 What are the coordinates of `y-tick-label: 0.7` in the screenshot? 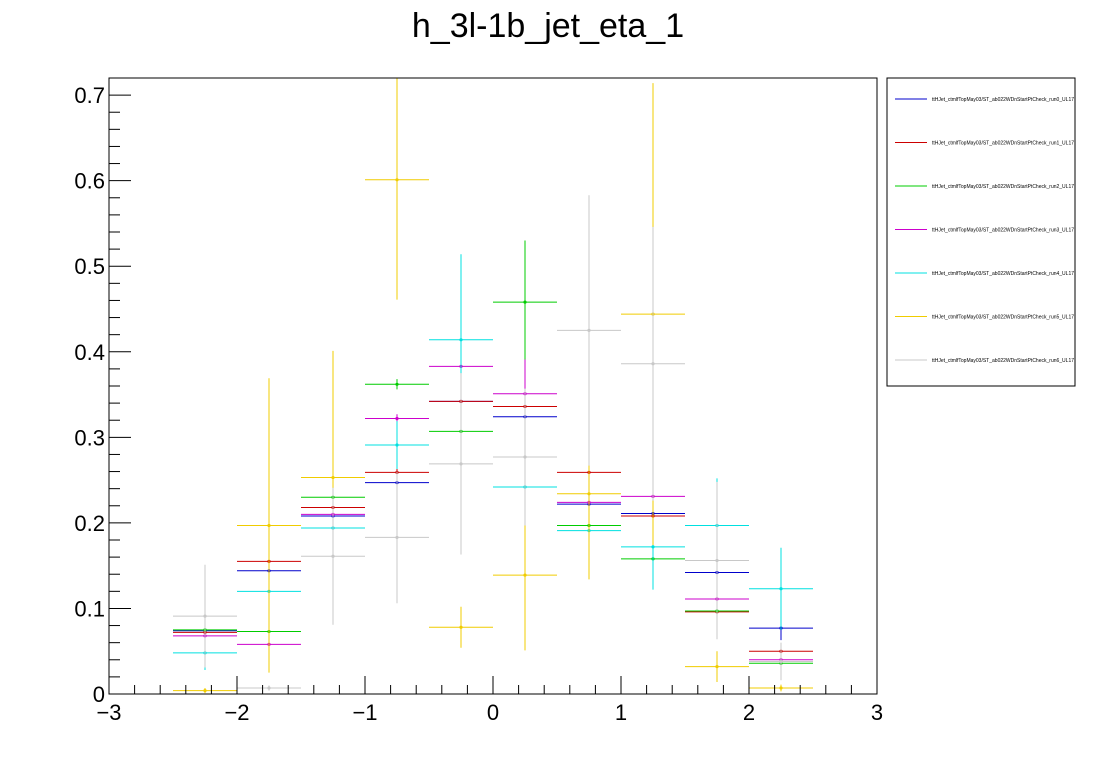 It's located at (89, 95).